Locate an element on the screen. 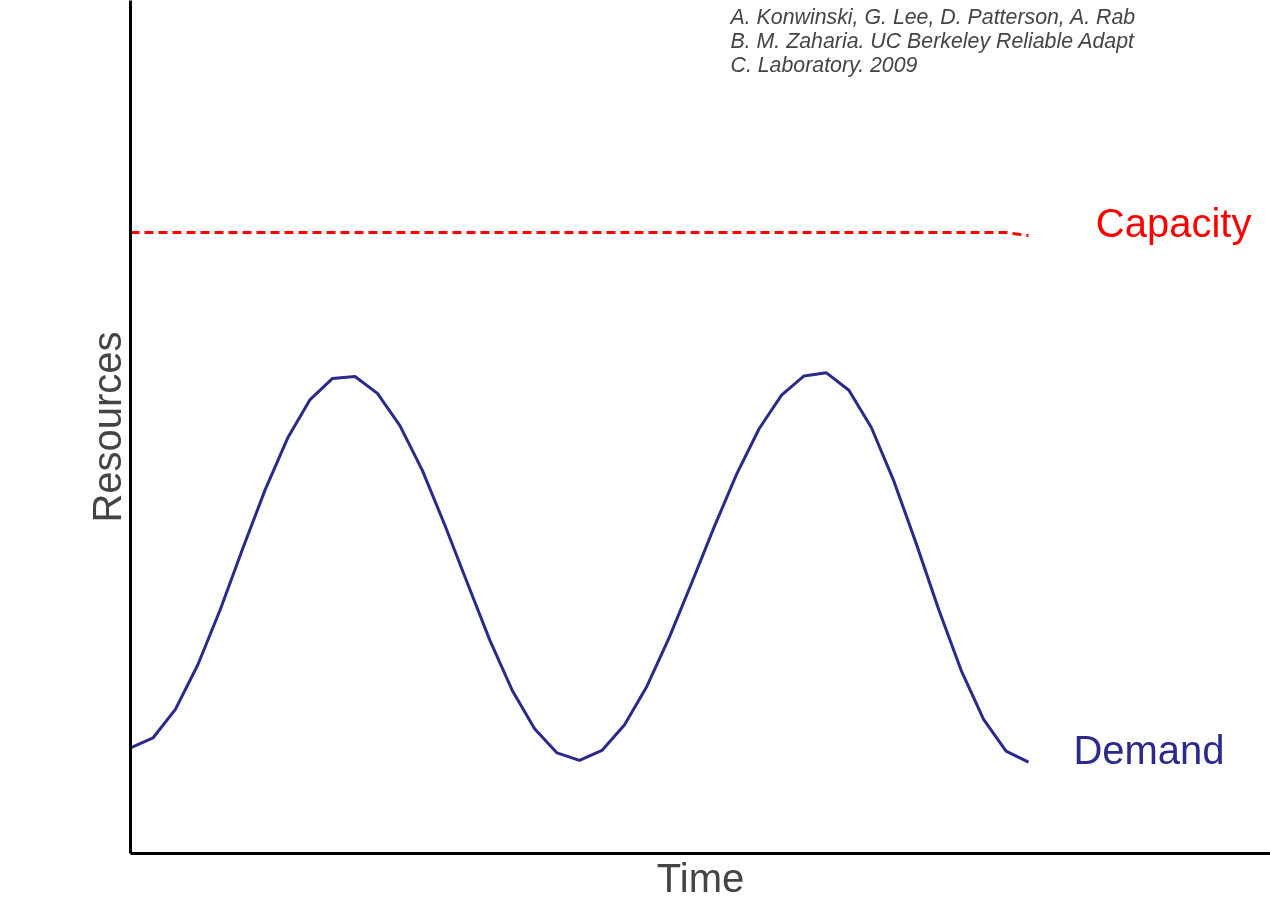 The height and width of the screenshot is (908, 1270). series-label: Capacity is located at coordinates (1173, 223).